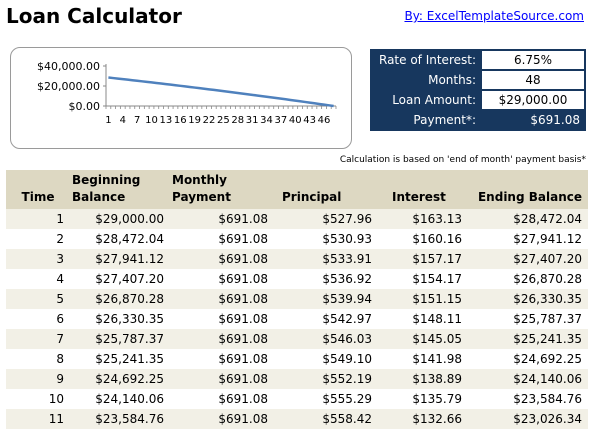  Describe the element at coordinates (547, 319) in the screenshot. I see `ending-balance-cell: $25,787.37` at that location.